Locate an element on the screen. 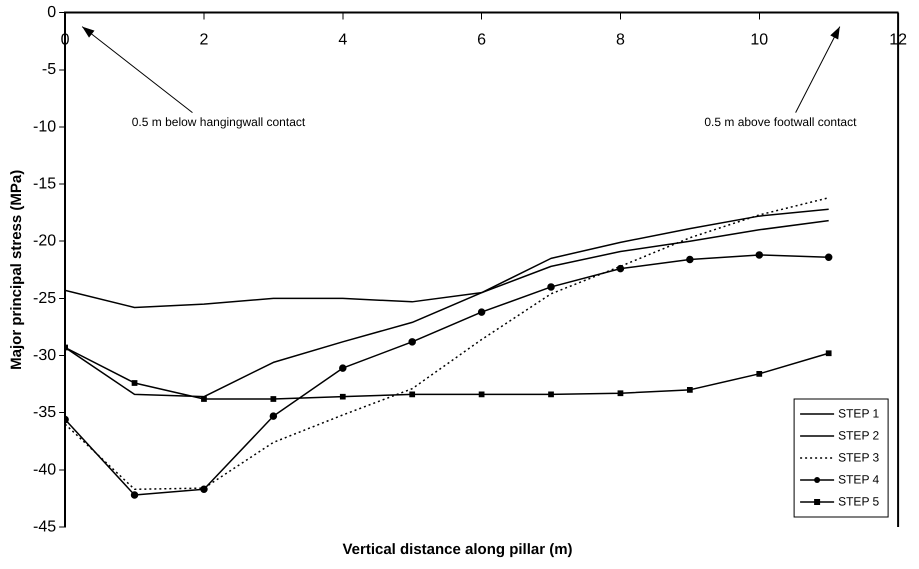  annotation: 0.5 m below hangingwall contact is located at coordinates (219, 121).